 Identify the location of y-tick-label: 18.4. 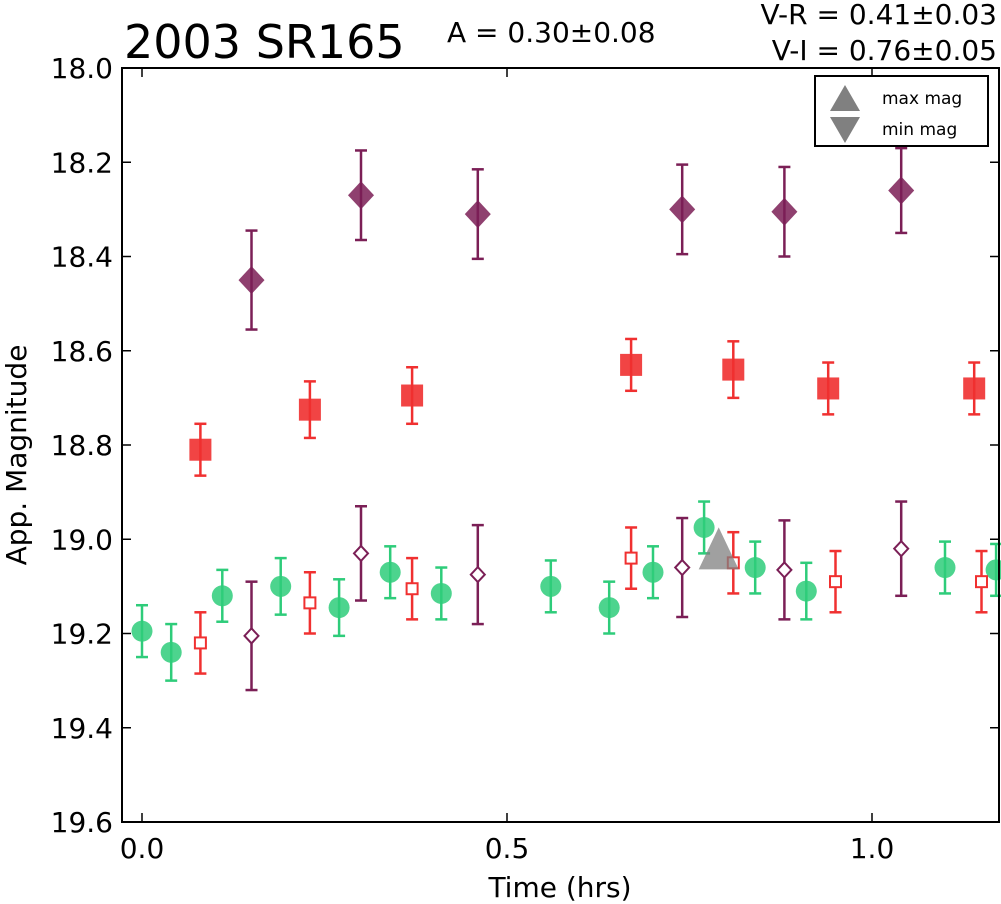
(82, 257).